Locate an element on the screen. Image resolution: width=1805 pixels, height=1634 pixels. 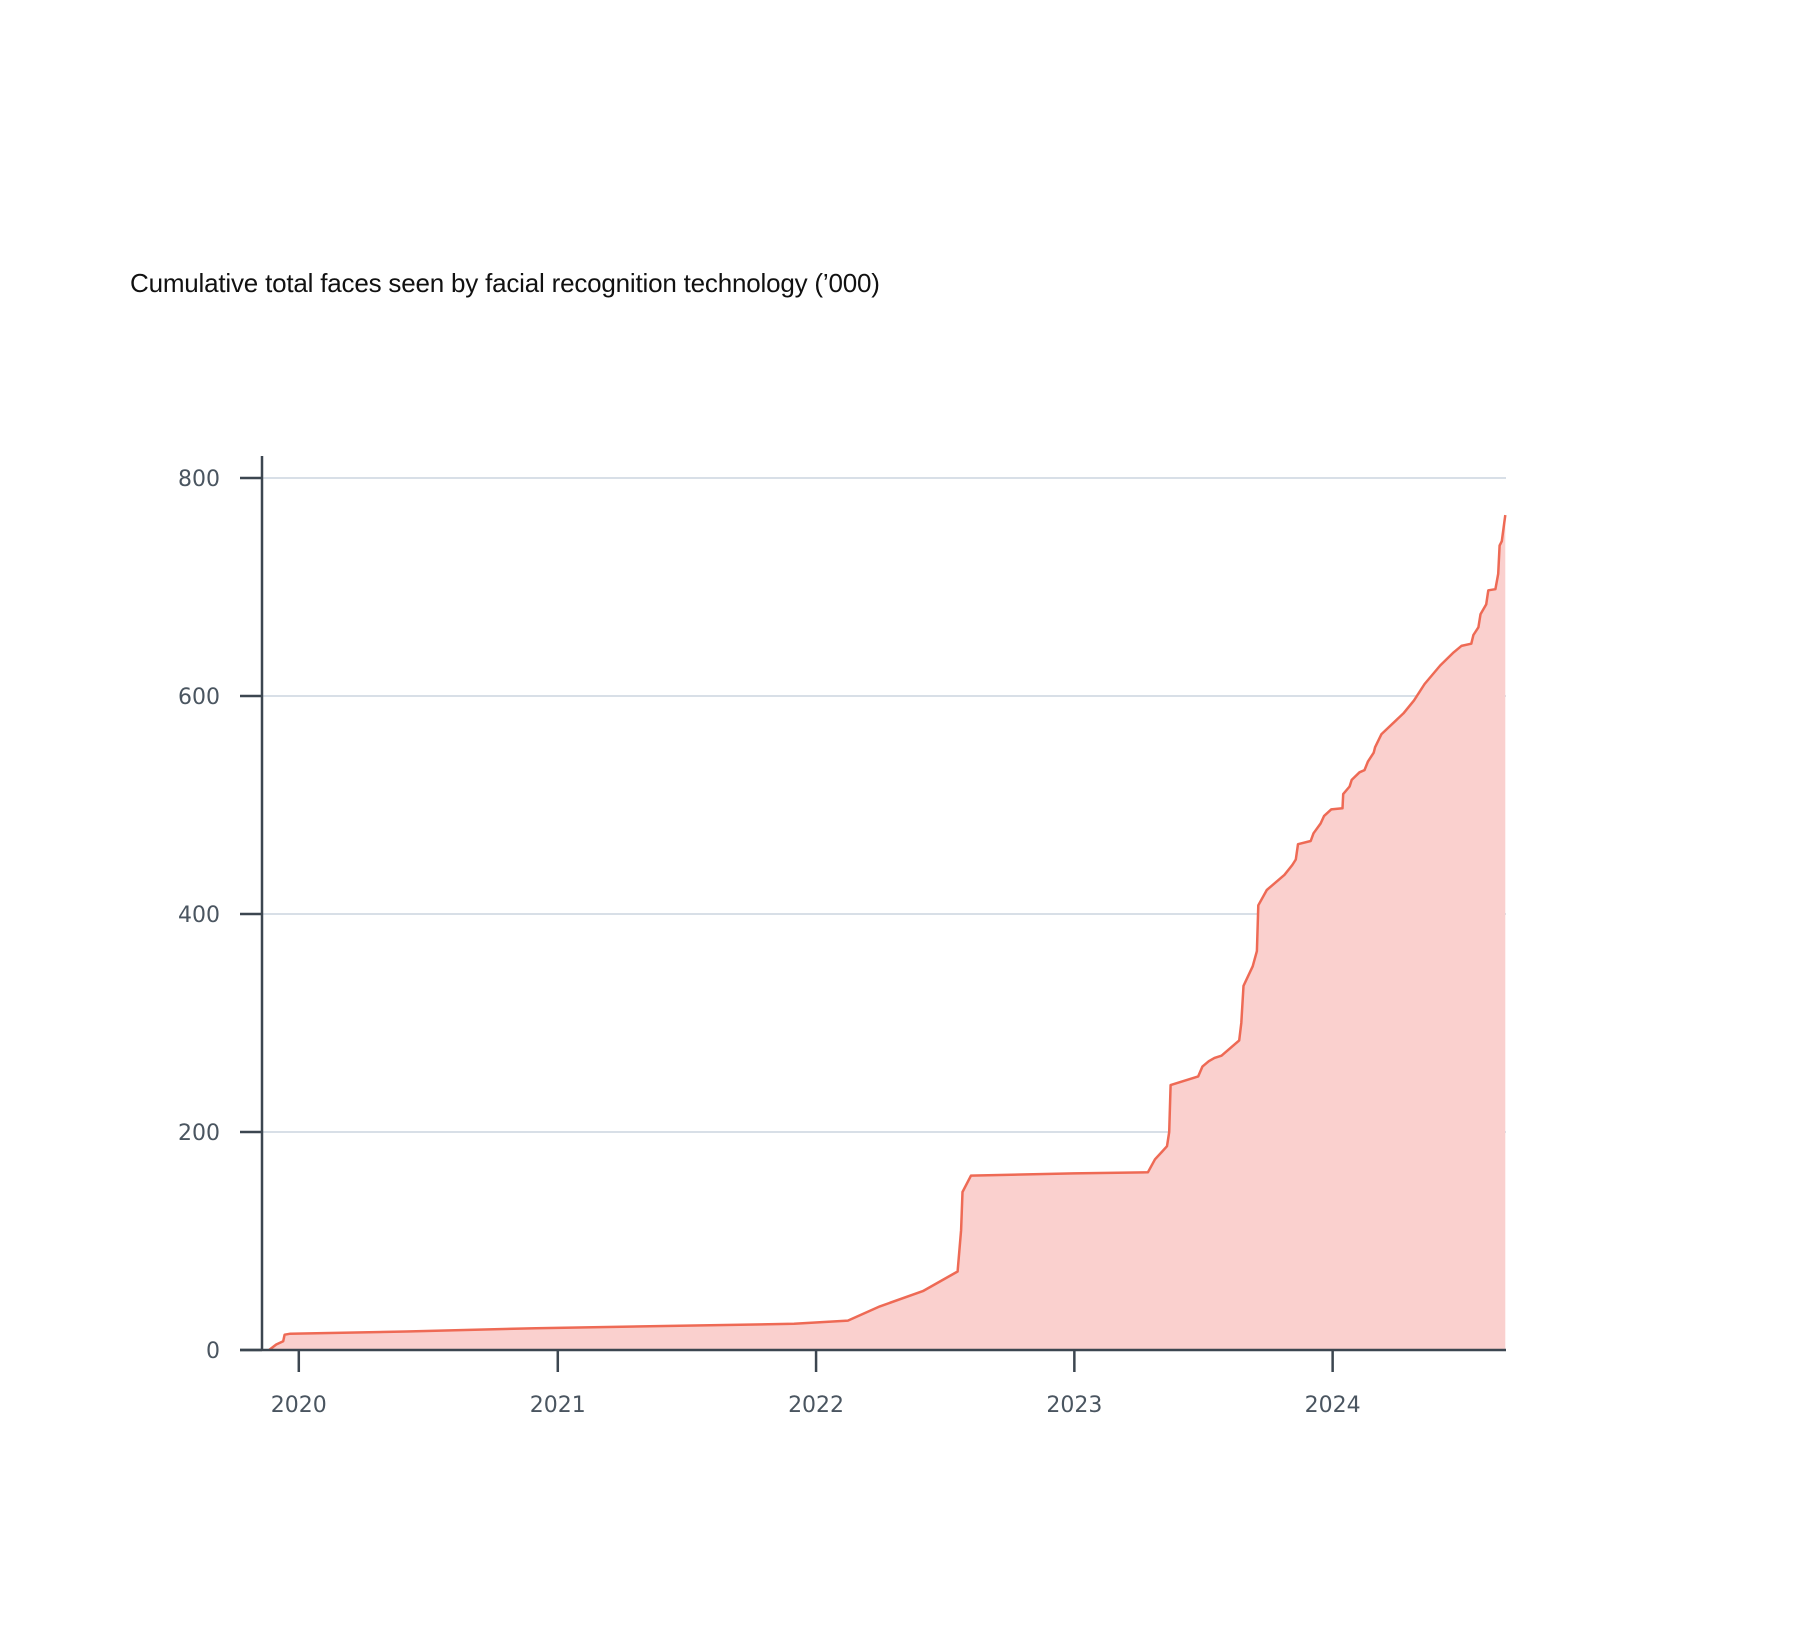
y-tick-label-800: 800 is located at coordinates (199, 479).